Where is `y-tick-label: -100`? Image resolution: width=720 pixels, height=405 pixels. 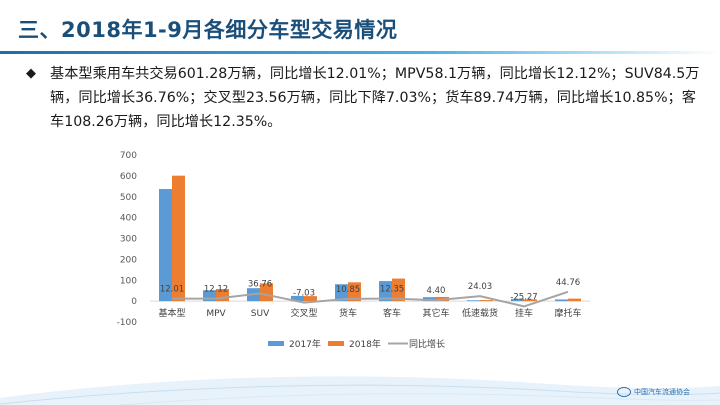
y-tick-label: -100 is located at coordinates (127, 323).